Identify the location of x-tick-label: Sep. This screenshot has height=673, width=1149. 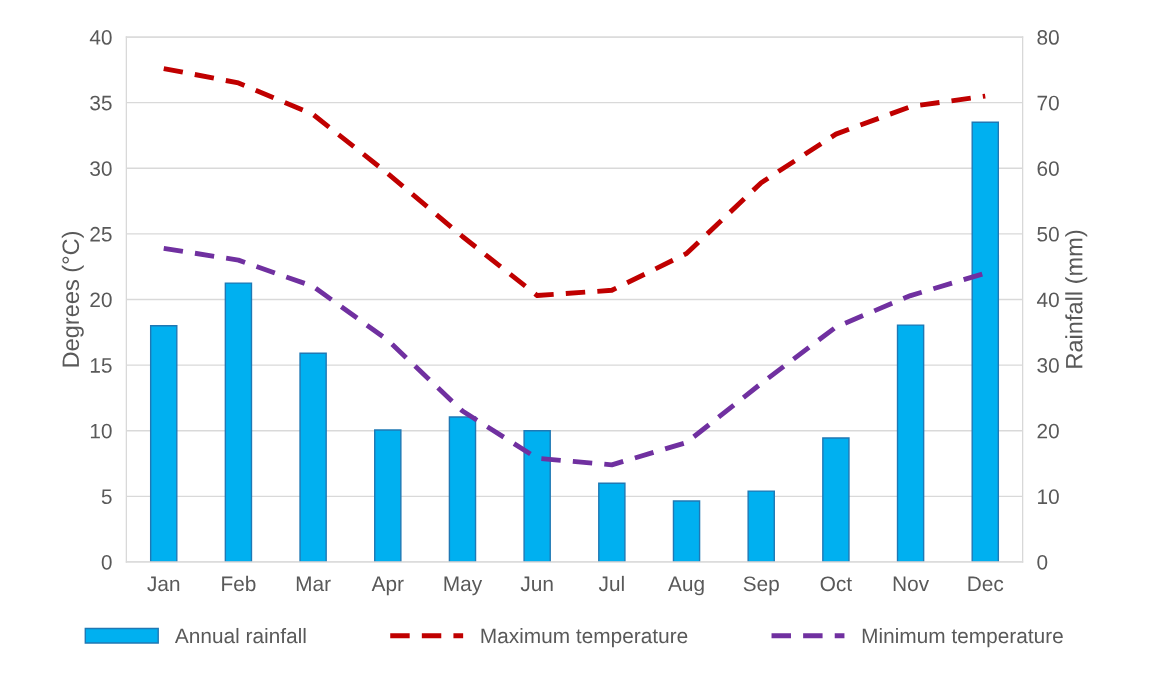
(761, 586).